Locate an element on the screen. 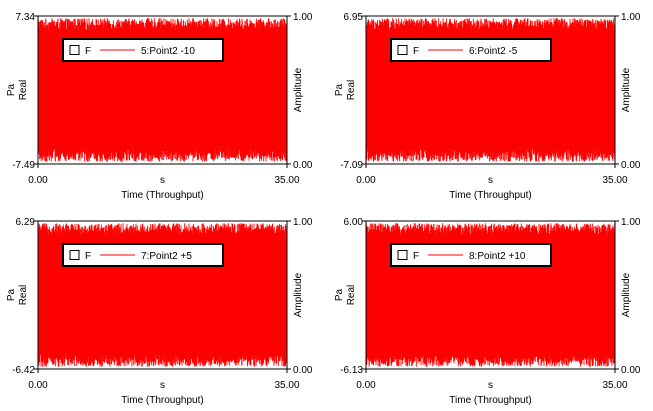 The image size is (653, 411). legend: F 8:Point2 +10 is located at coordinates (471, 255).